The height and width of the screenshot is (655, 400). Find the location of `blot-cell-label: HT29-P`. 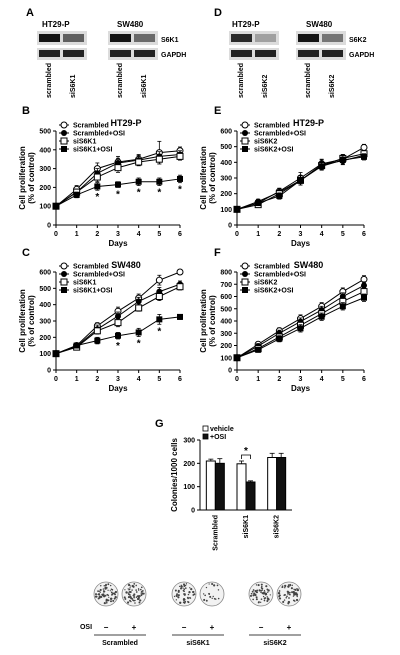

blot-cell-label: HT29-P is located at coordinates (56, 24).